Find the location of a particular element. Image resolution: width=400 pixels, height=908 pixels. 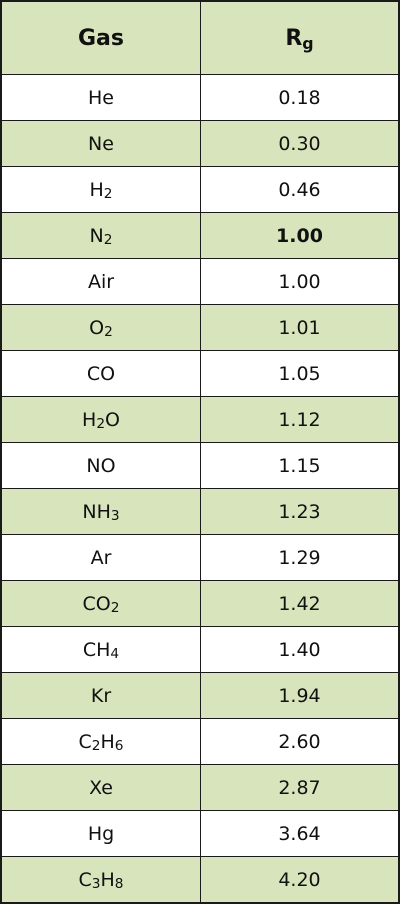

gas-cell: He is located at coordinates (101, 97).